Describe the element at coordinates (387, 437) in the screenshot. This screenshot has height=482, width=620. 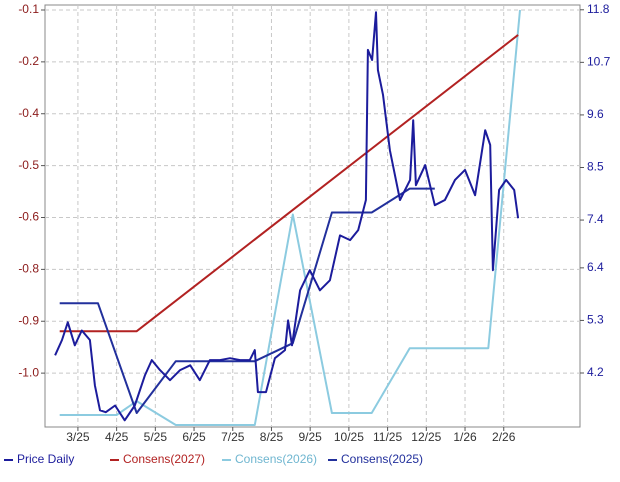
I see `x-tick-label: 11/25` at that location.